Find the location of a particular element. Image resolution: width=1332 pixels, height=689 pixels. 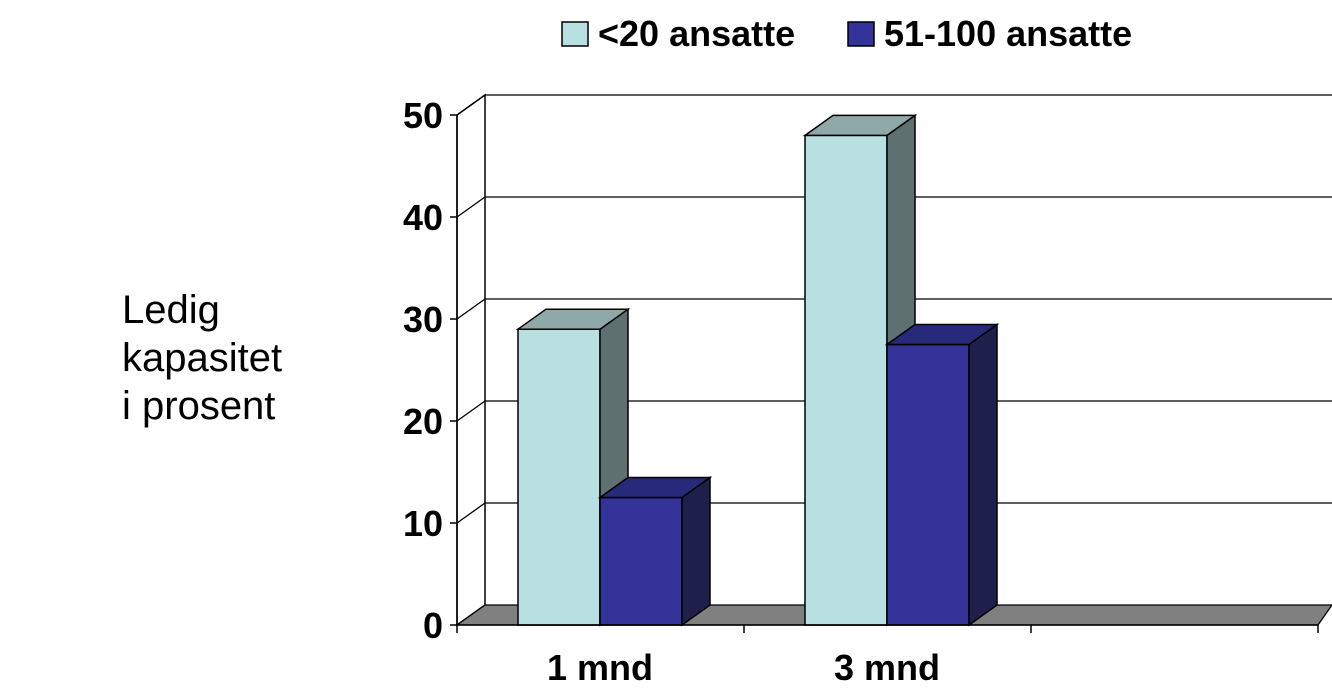

y-axis-label-line-1: Ledig kapasitet is located at coordinates (202, 334).